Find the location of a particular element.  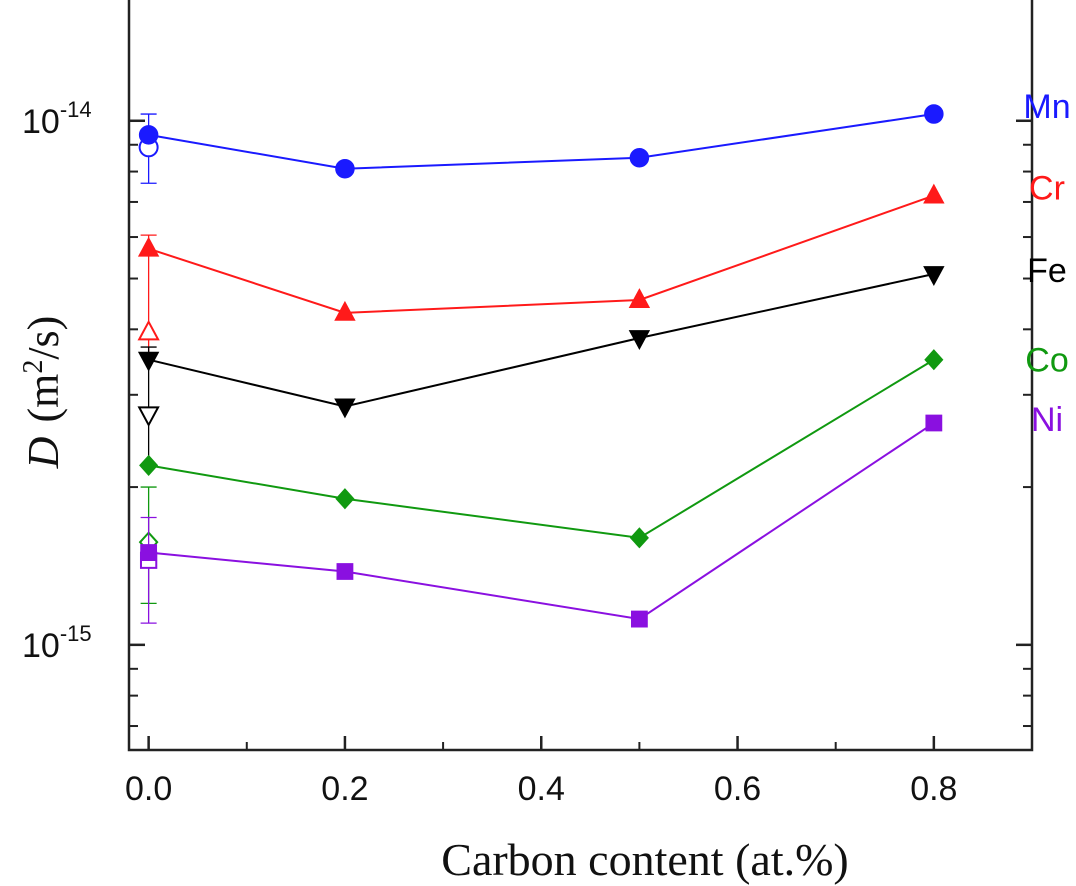

y-axis-unit-exp: 2 is located at coordinates (33, 367).